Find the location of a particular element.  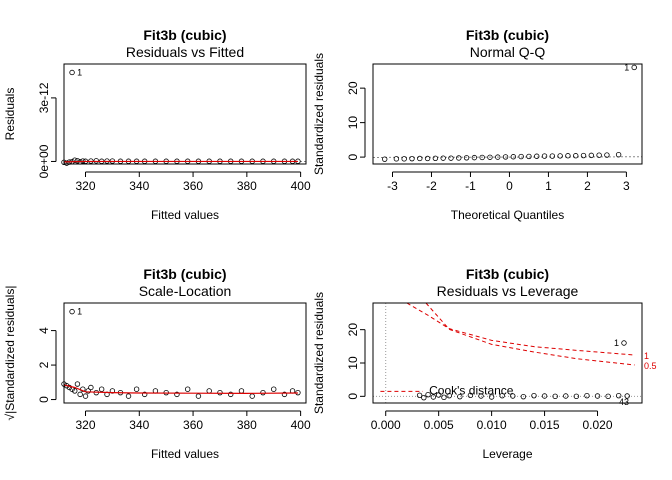

x-tick-label: 0.015 is located at coordinates (545, 425).